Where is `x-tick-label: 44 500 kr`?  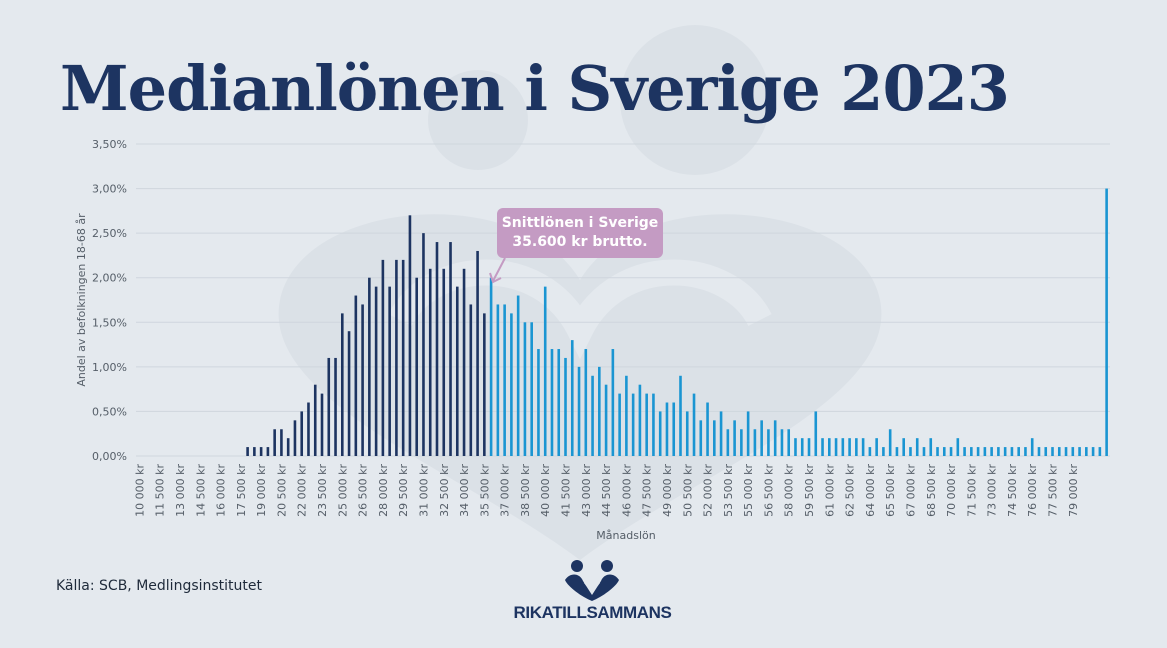 x-tick-label: 44 500 kr is located at coordinates (606, 490).